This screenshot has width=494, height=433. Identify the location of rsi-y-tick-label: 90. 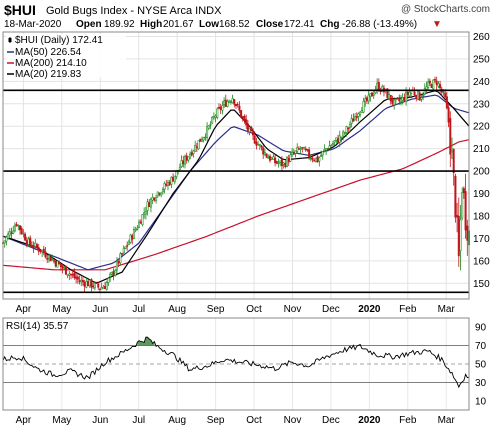
(481, 328).